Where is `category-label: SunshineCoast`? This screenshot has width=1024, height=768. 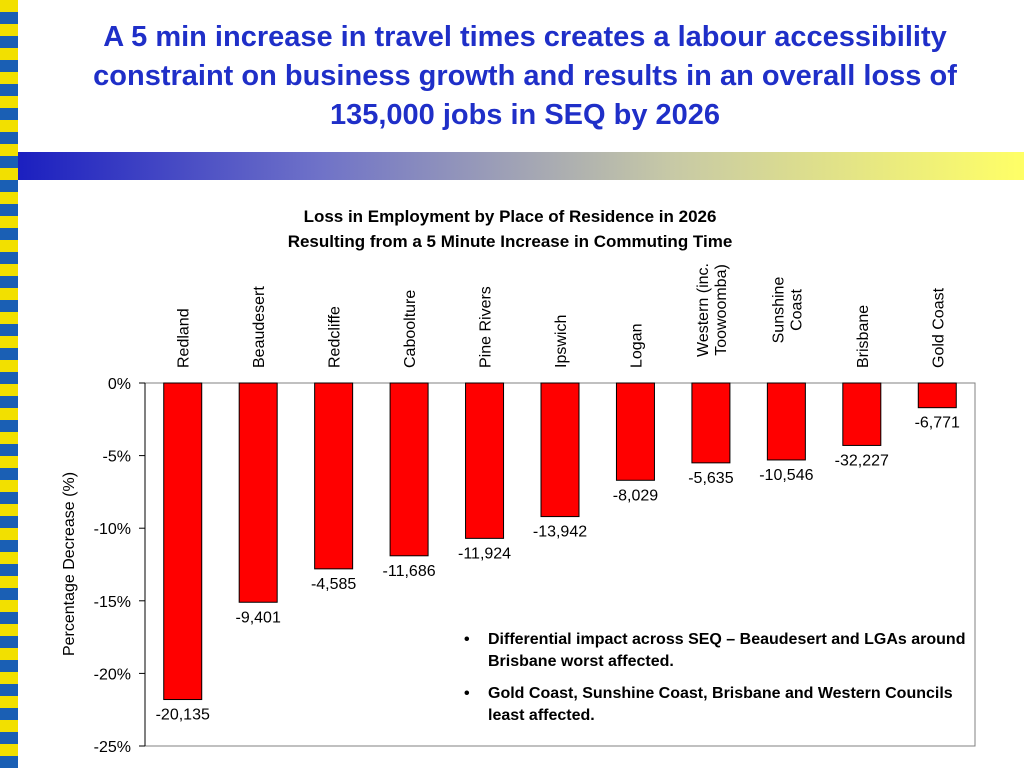 category-label: SunshineCoast is located at coordinates (787, 310).